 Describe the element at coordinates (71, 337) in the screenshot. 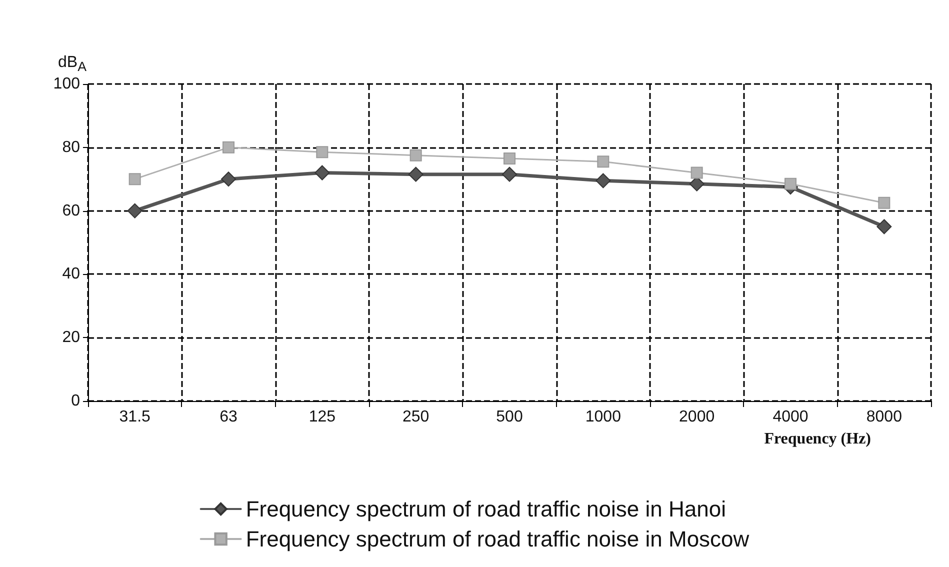

I see `y-tick-label: 20` at that location.